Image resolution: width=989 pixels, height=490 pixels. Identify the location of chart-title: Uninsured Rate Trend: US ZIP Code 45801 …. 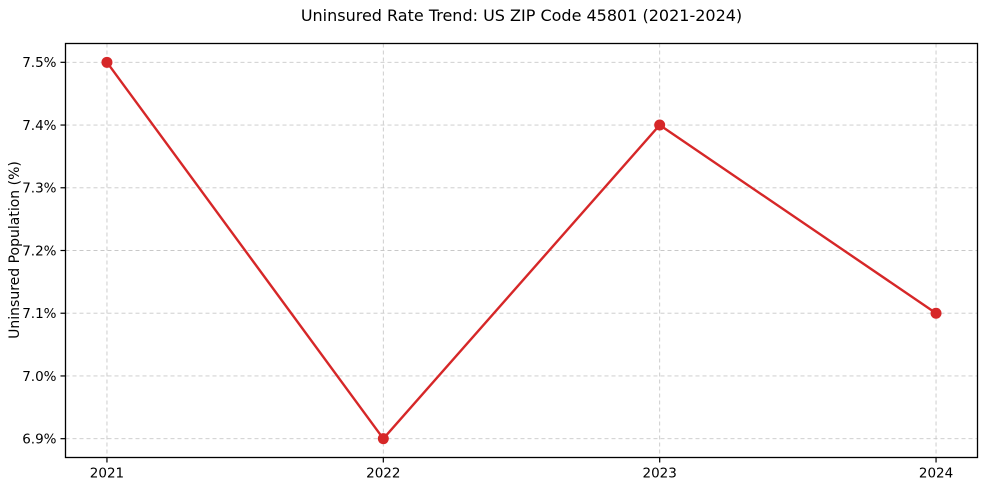
(521, 15).